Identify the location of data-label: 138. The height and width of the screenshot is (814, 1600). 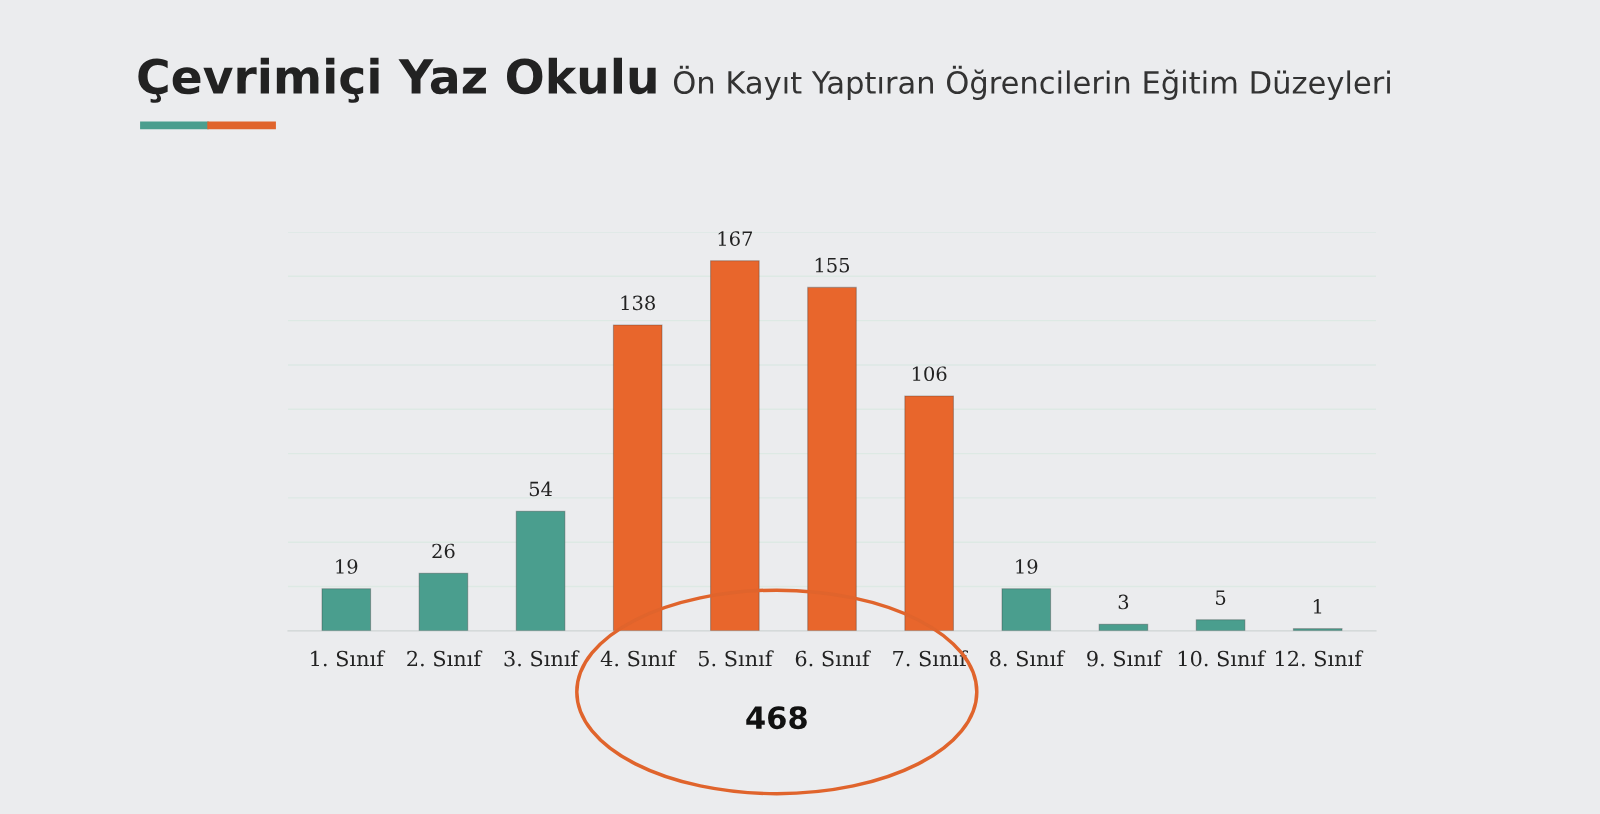
(638, 303).